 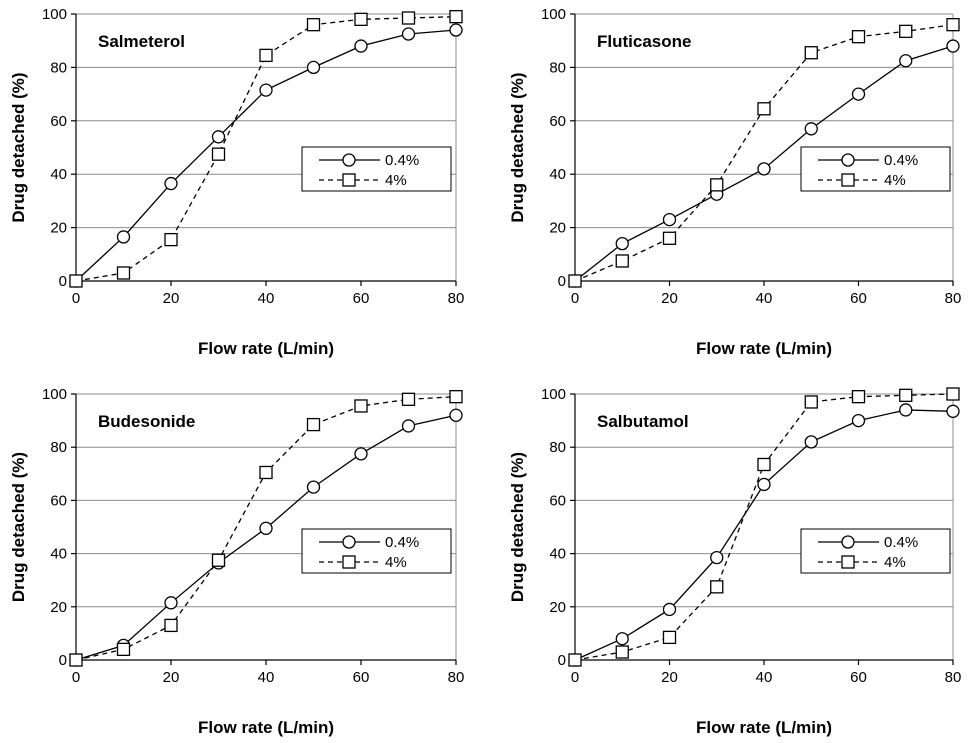 I want to click on legend-label: 4%, so click(x=895, y=180).